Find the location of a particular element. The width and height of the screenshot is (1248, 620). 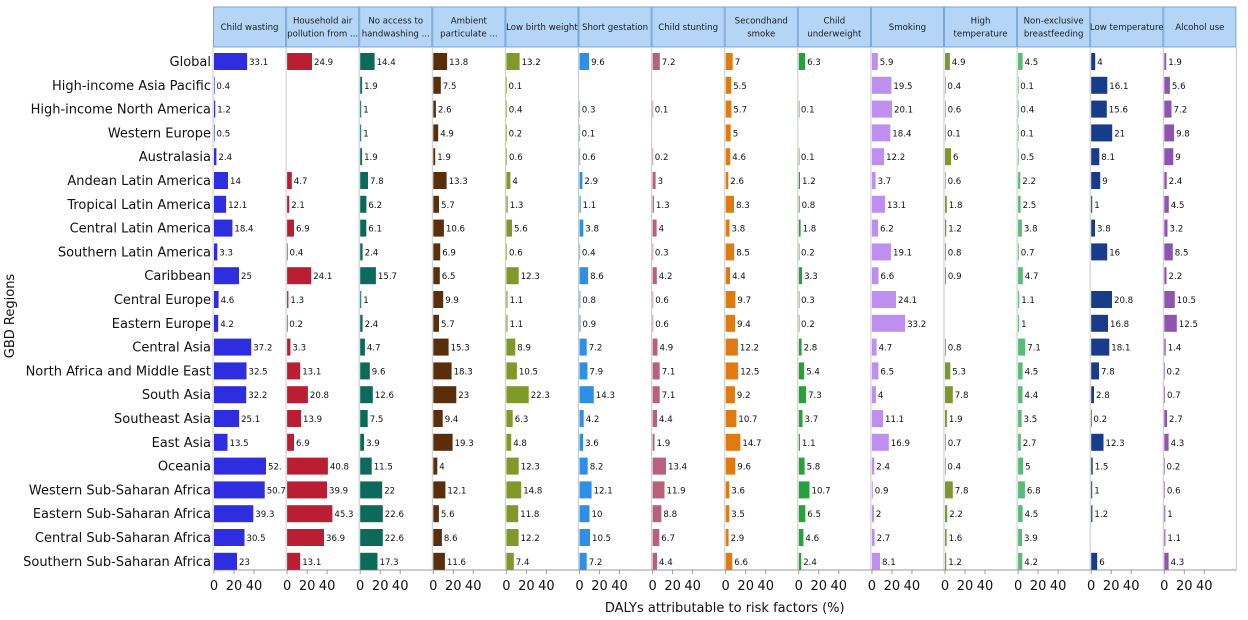

value-label: 15.6 is located at coordinates (1118, 111).